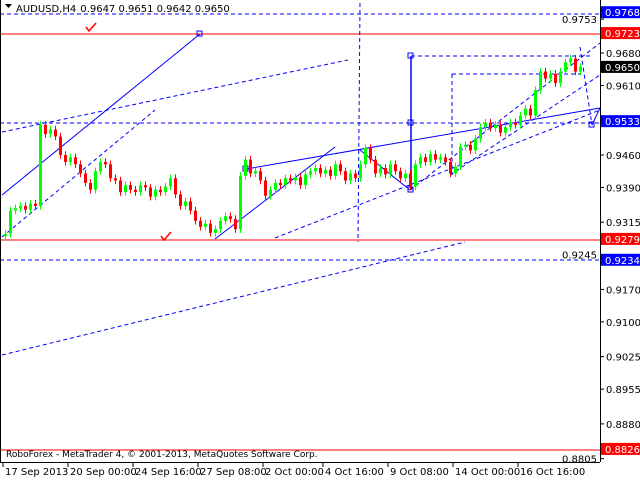 This screenshot has width=640, height=480. Describe the element at coordinates (103, 472) in the screenshot. I see `time-tick-label: 20 Sep 00:00` at that location.